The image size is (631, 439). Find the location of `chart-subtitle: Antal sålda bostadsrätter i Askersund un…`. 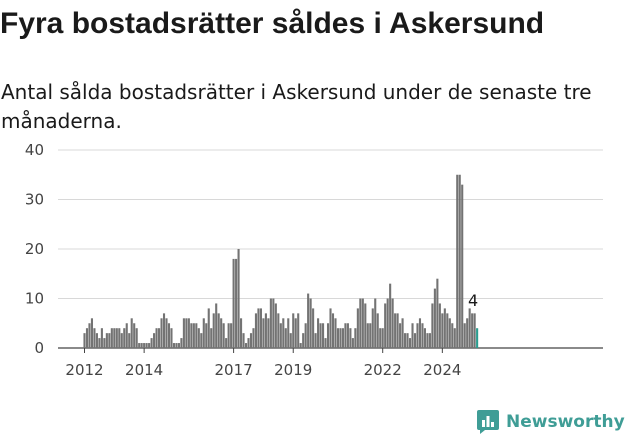

chart-subtitle: Antal sålda bostadsrätter i Askersund un… is located at coordinates (296, 106).